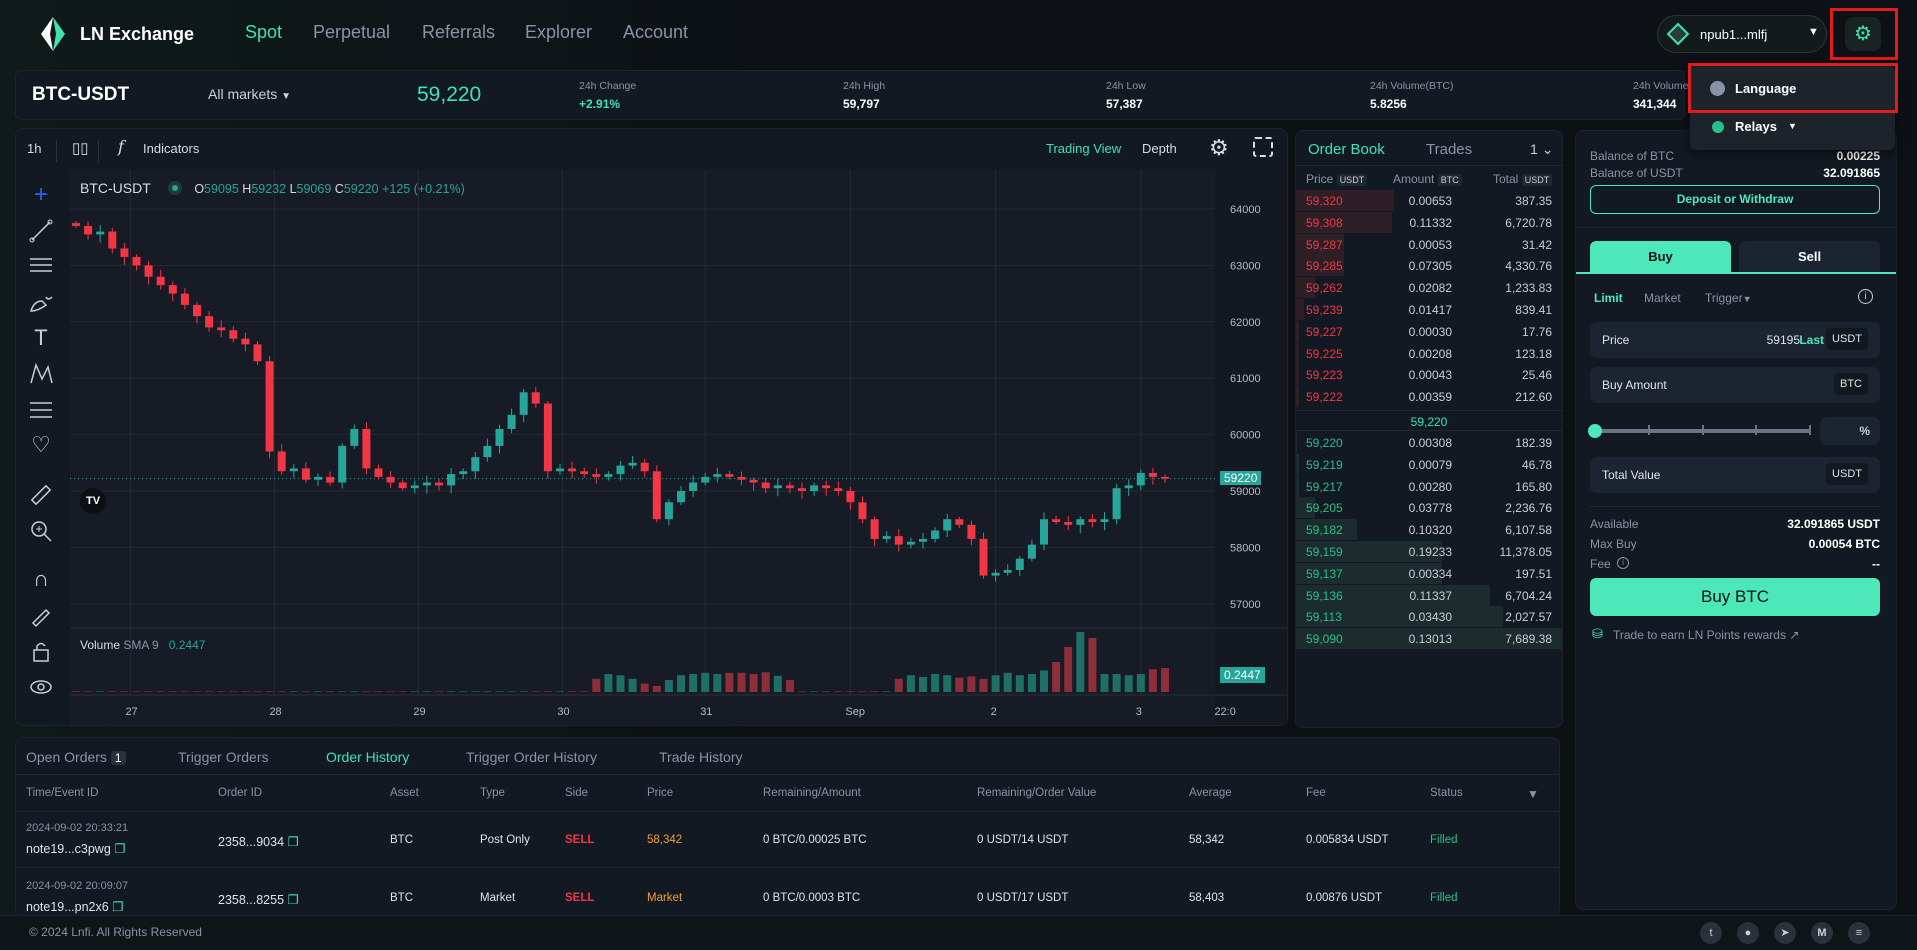  I want to click on fullscreen-icon, so click(1263, 147).